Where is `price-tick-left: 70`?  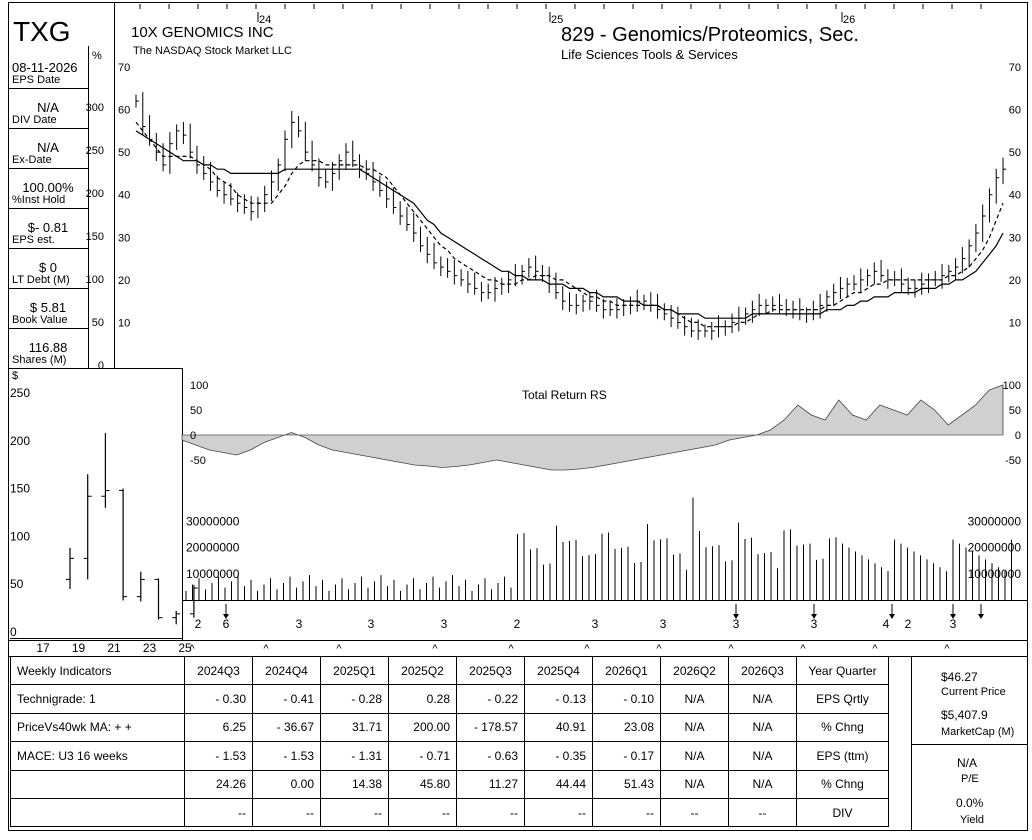
price-tick-left: 70 is located at coordinates (124, 68).